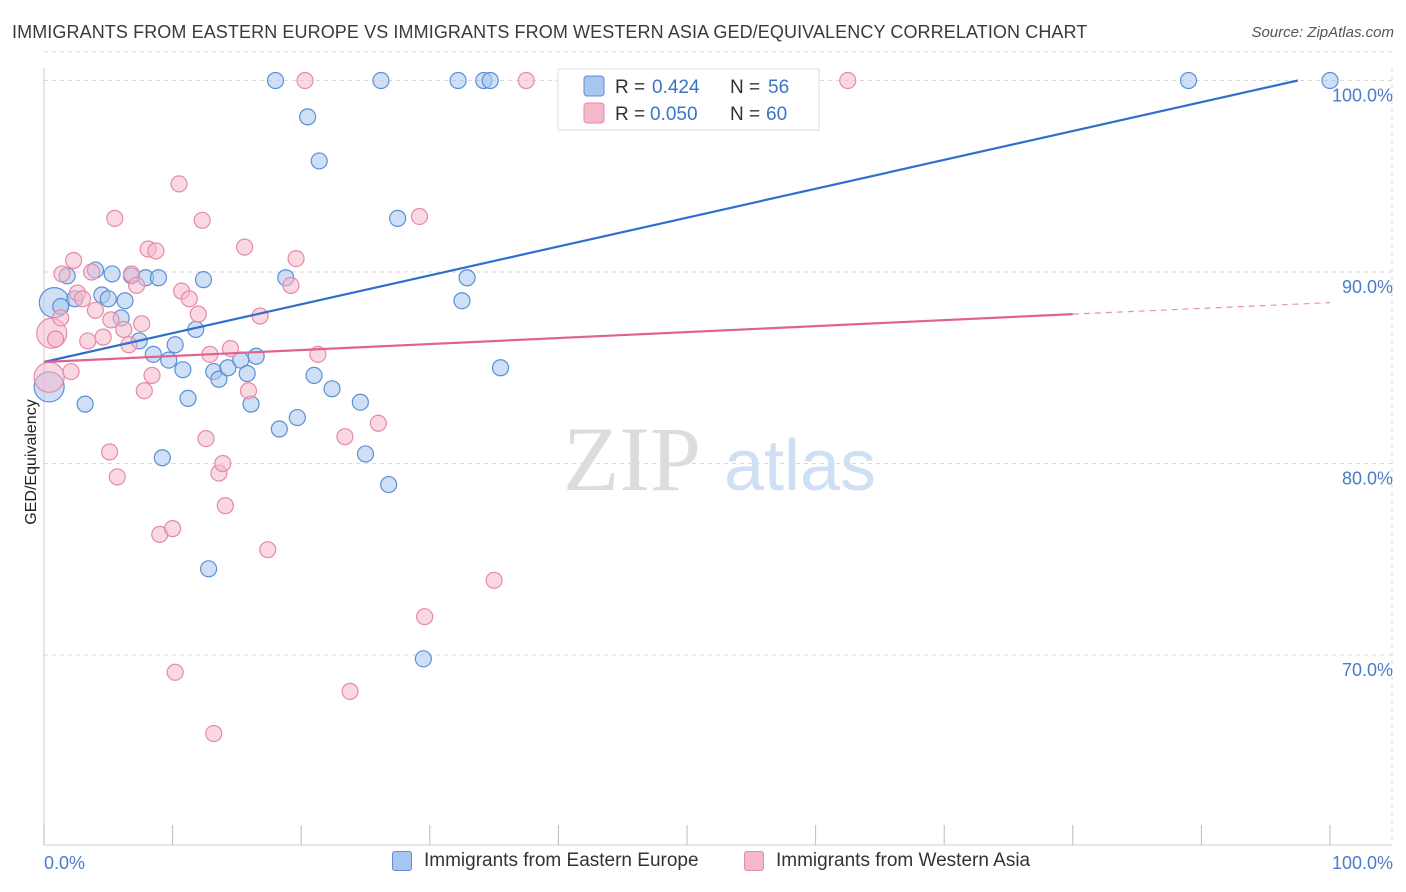 The image size is (1406, 892). What do you see at coordinates (688, 99) in the screenshot?
I see `stats-legend: R = 0.424 N = 56 R = 0.050 N = 60` at bounding box center [688, 99].